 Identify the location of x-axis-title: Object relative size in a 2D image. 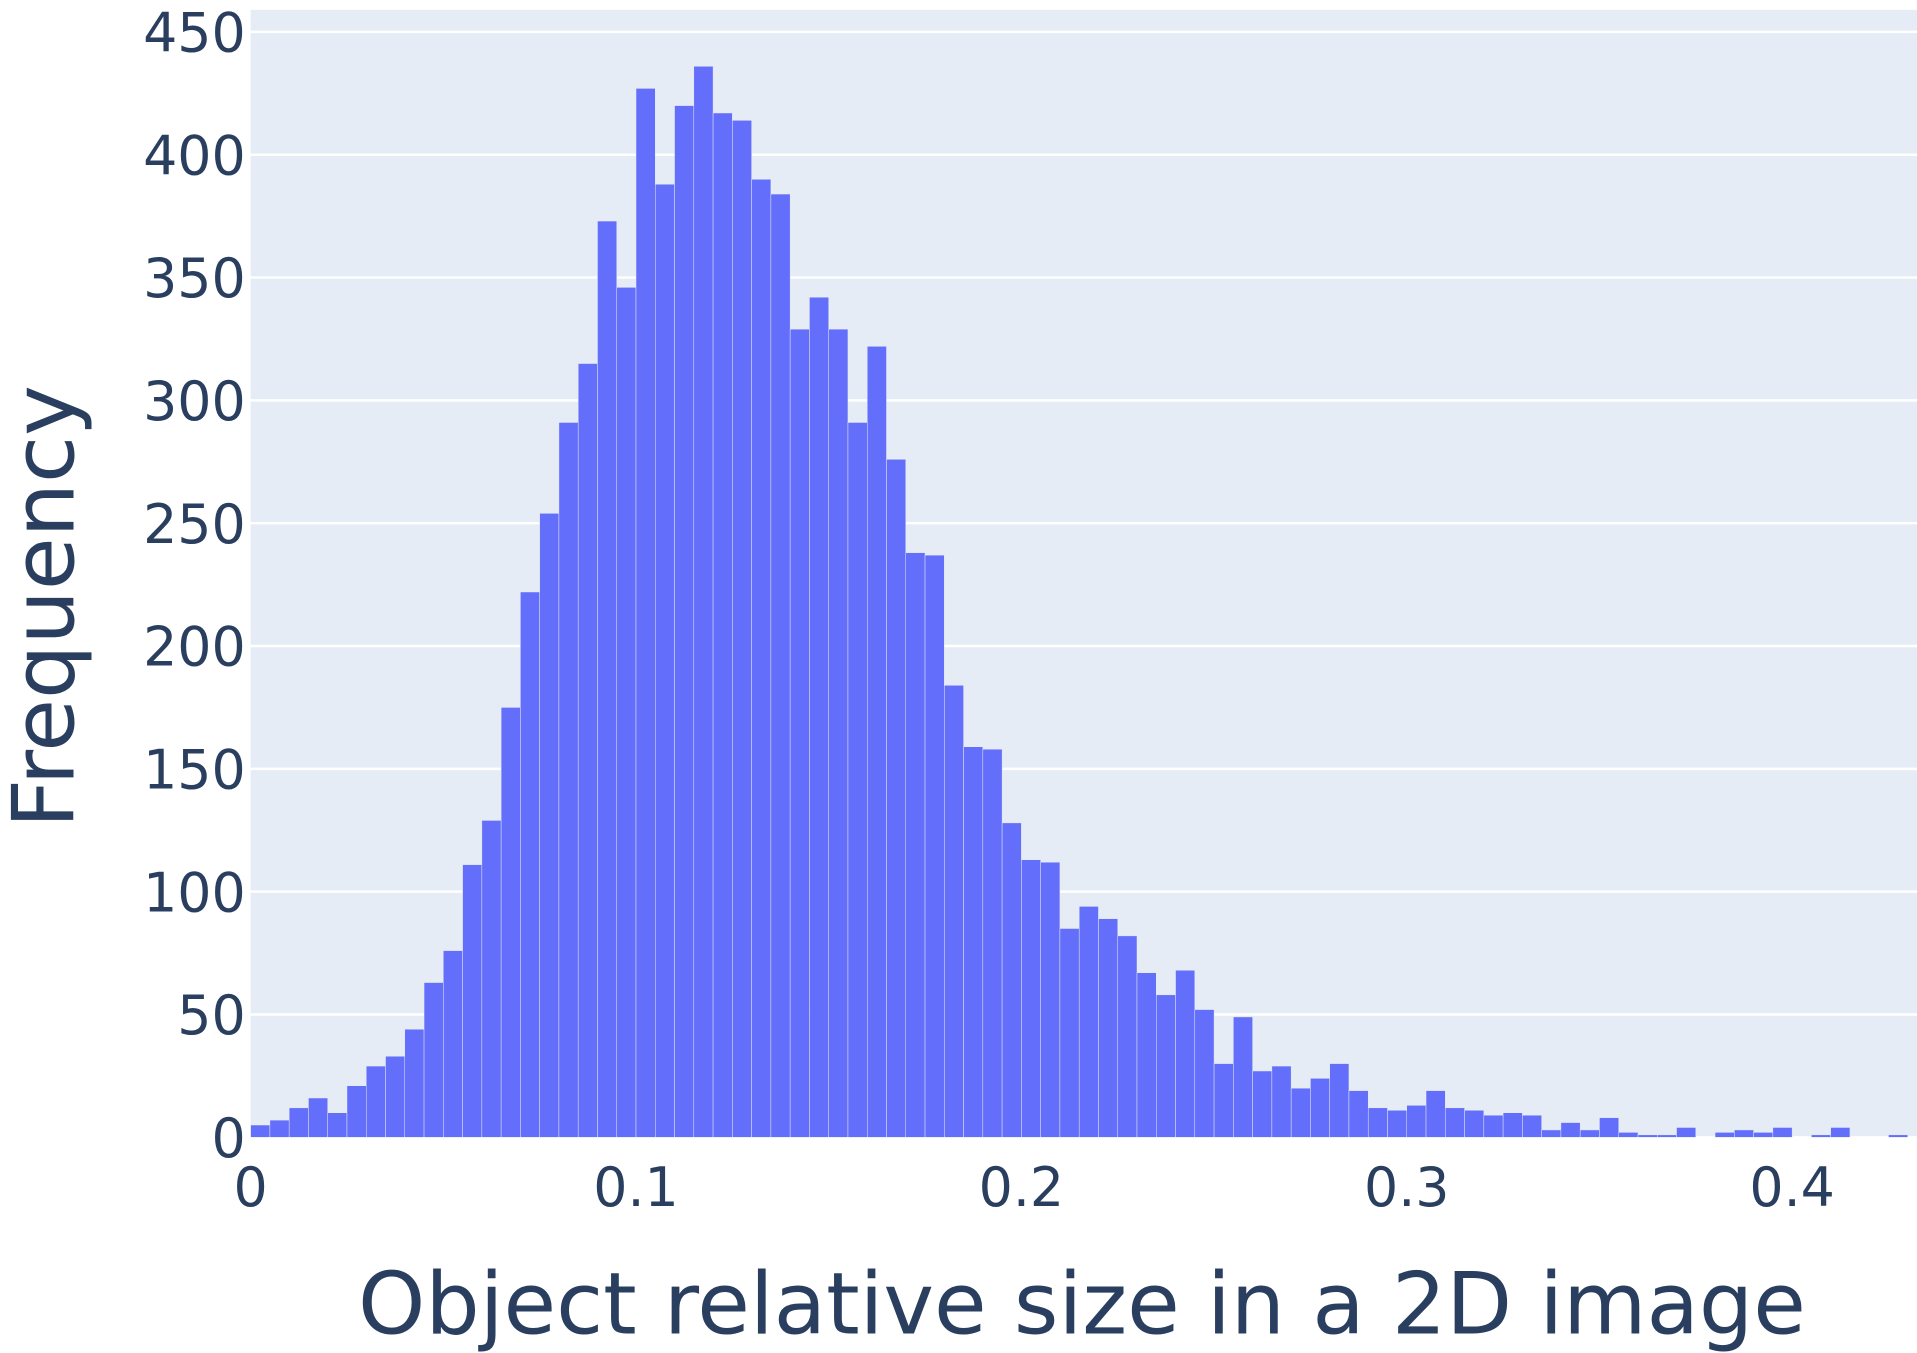
(1082, 1303).